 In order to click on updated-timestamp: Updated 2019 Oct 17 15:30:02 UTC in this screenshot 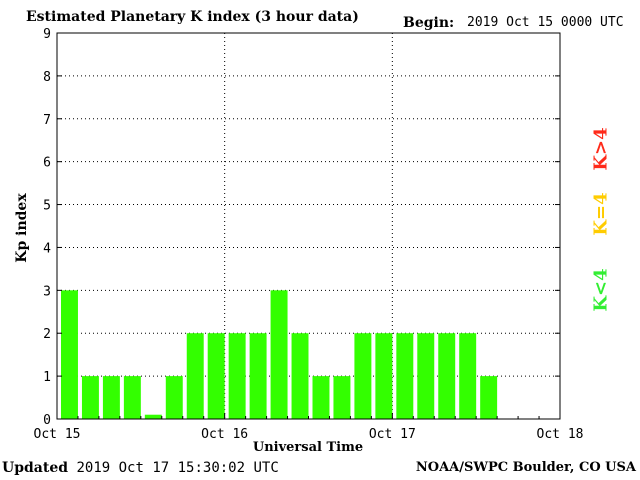, I will do `click(140, 468)`.